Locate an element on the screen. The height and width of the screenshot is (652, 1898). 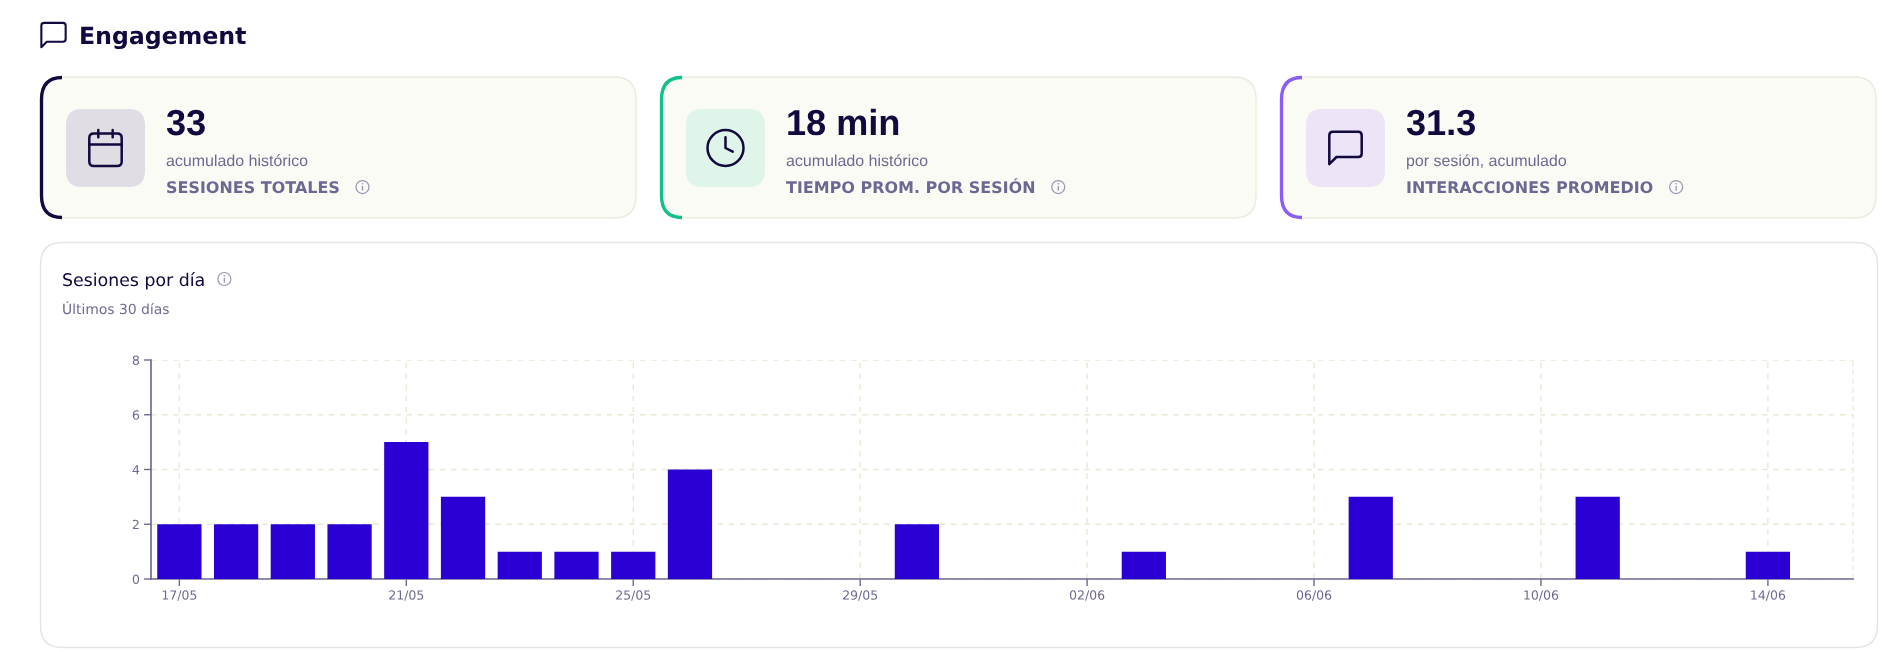
y-tick-label: 8 is located at coordinates (136, 360).